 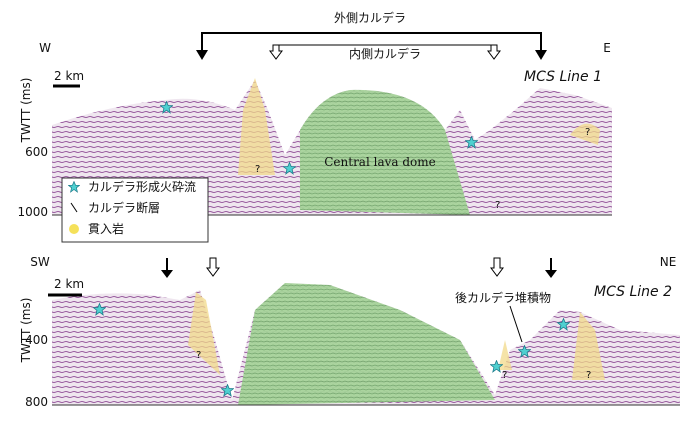 I want to click on legend-item: 貫入岩, so click(x=106, y=228).